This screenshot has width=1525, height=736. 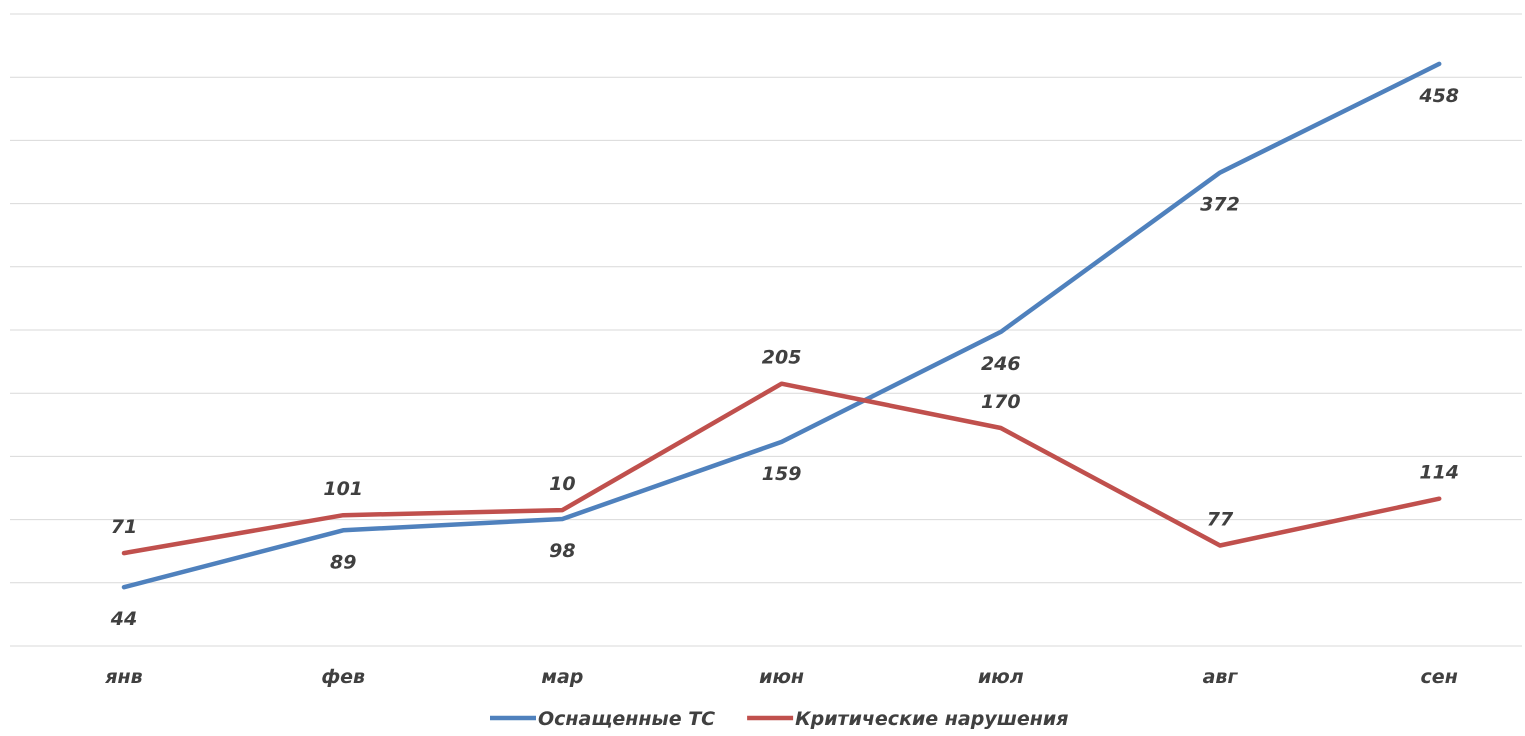 What do you see at coordinates (124, 527) in the screenshot?
I see `data-label: 71` at bounding box center [124, 527].